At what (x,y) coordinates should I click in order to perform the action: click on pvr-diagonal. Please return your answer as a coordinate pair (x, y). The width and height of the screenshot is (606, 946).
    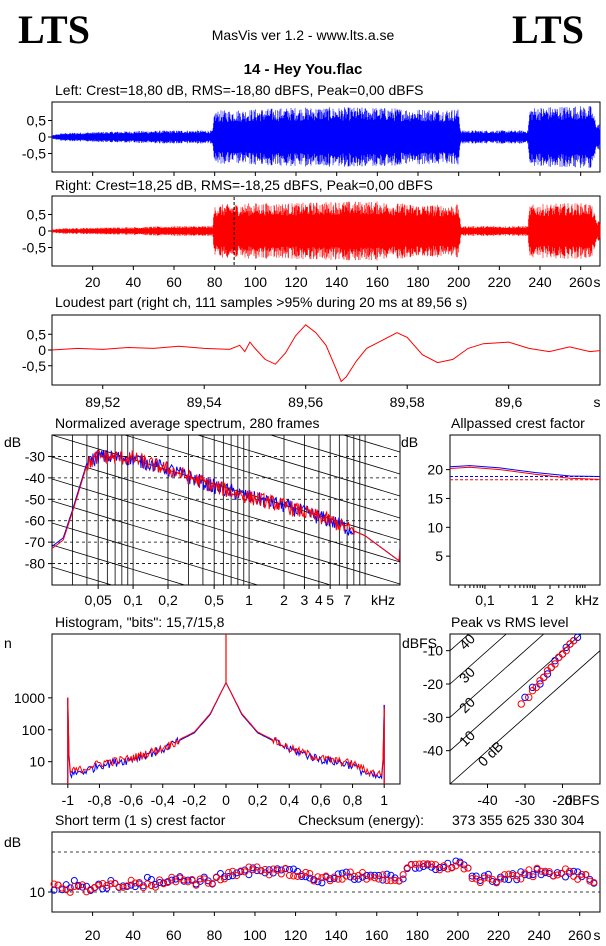
    Looking at the image, I should click on (525, 717).